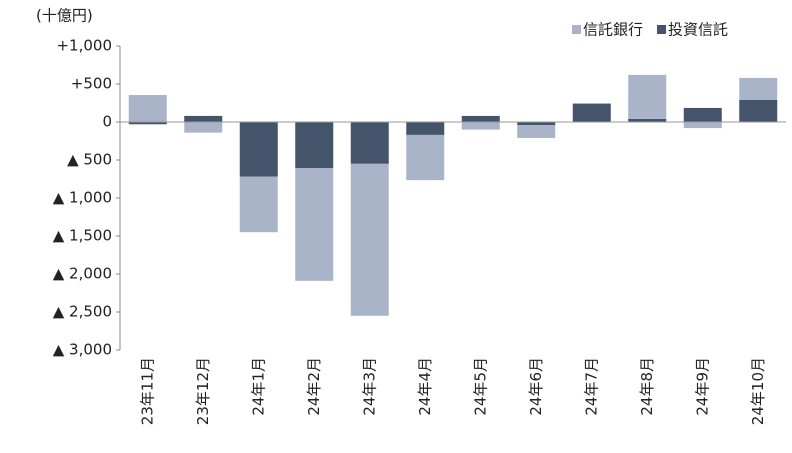  What do you see at coordinates (647, 386) in the screenshot?
I see `x-tick-label: 24年8月` at bounding box center [647, 386].